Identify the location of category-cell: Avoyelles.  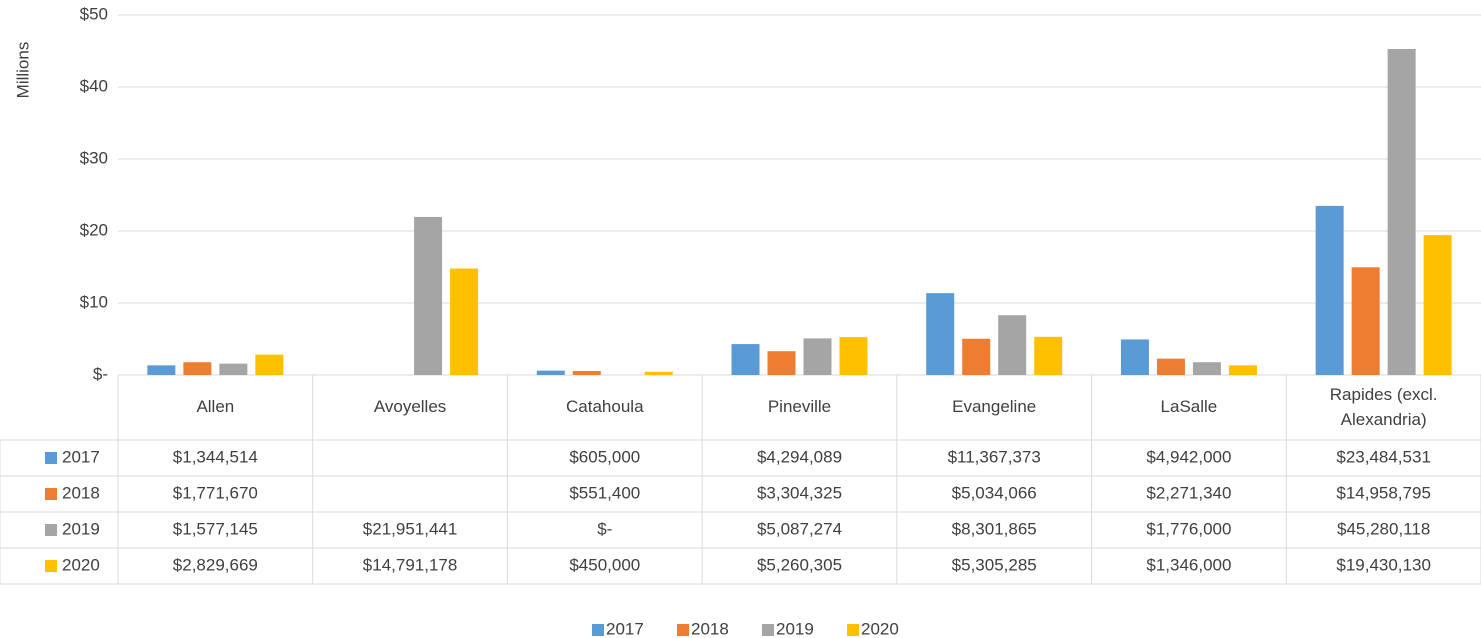
(410, 407).